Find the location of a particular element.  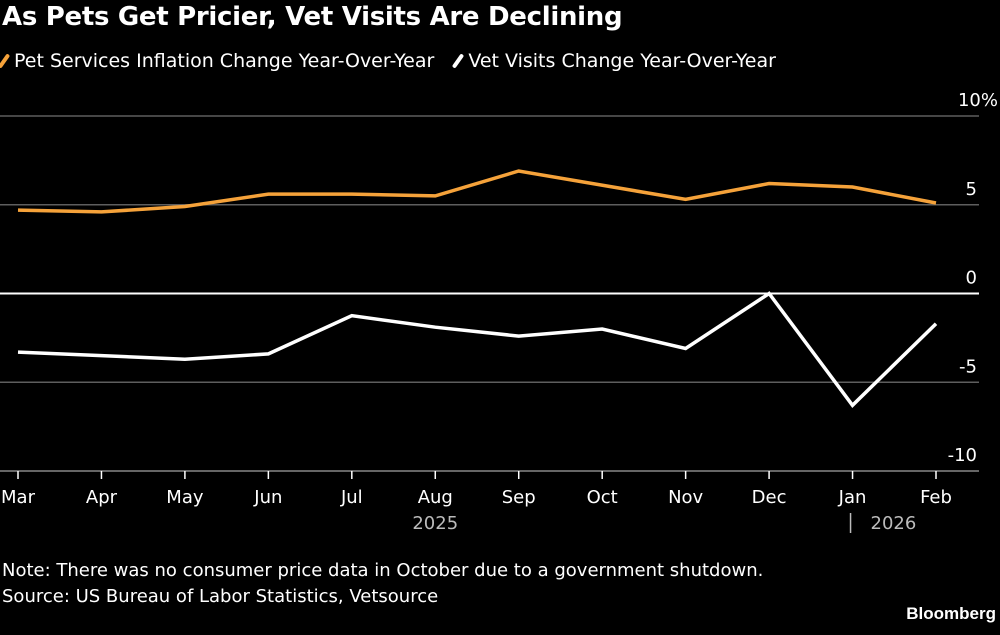

y-tick-label: 5 is located at coordinates (971, 189).